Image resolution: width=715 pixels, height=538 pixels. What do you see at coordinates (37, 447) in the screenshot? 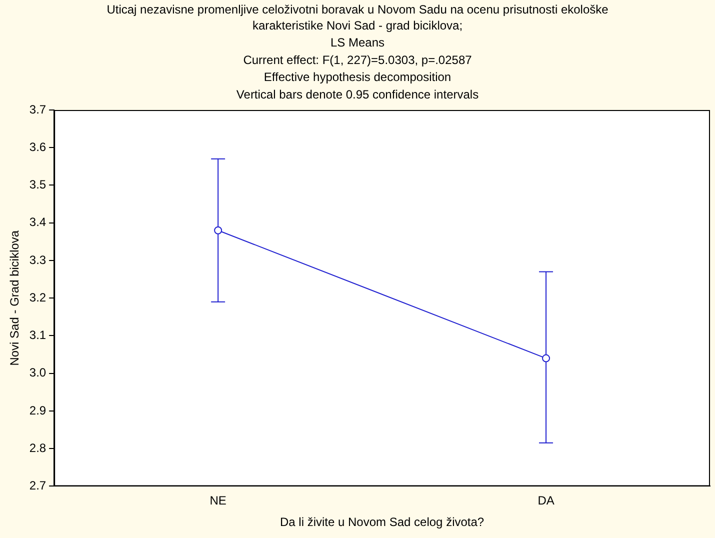
I see `y-tick-label: 2.8` at bounding box center [37, 447].